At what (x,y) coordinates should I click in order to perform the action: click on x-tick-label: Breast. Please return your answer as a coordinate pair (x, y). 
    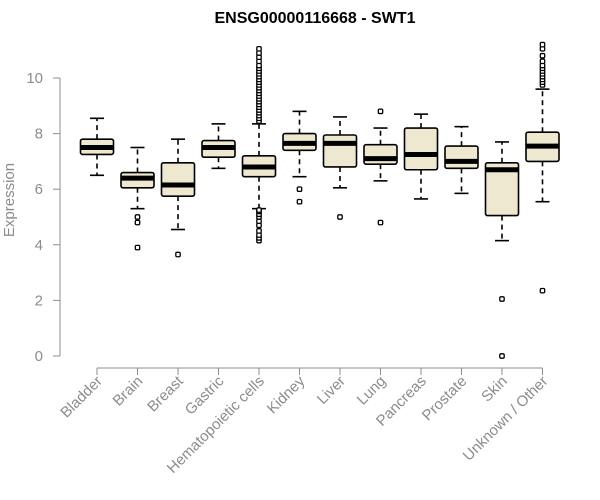
    Looking at the image, I should click on (165, 393).